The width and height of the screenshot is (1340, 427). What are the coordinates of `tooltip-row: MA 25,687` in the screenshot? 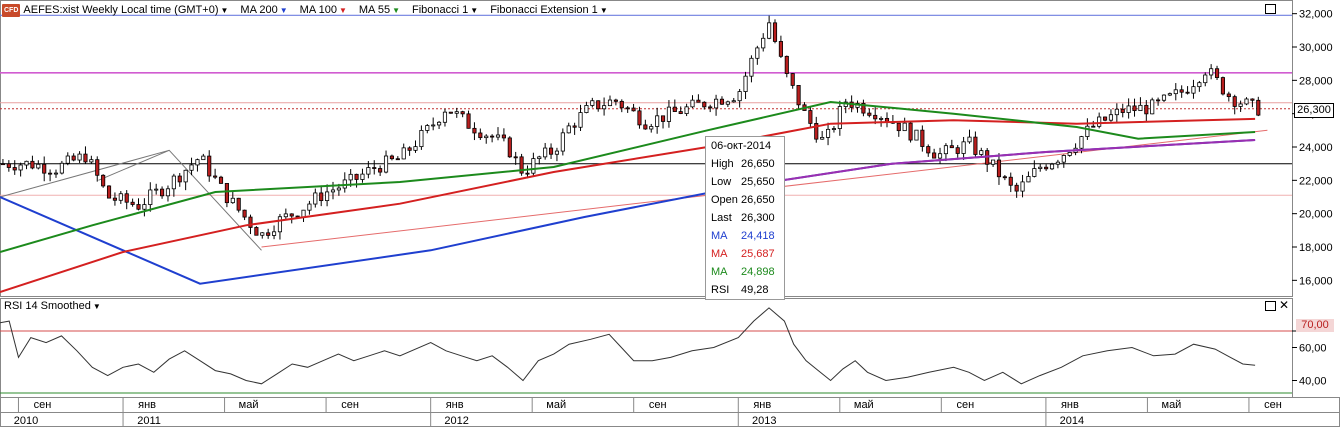 It's located at (745, 254).